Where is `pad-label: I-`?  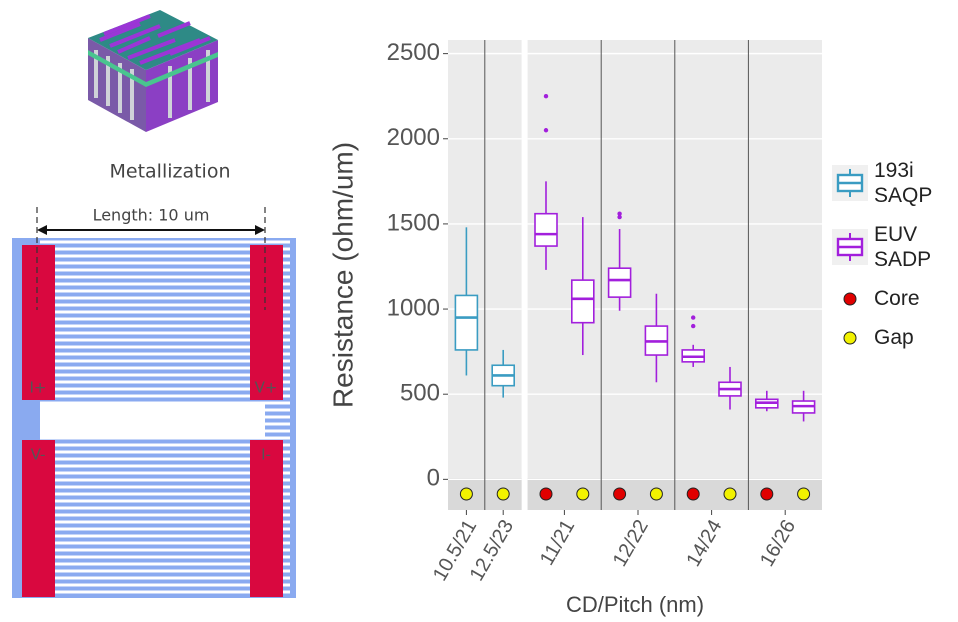
pad-label: I- is located at coordinates (266, 455).